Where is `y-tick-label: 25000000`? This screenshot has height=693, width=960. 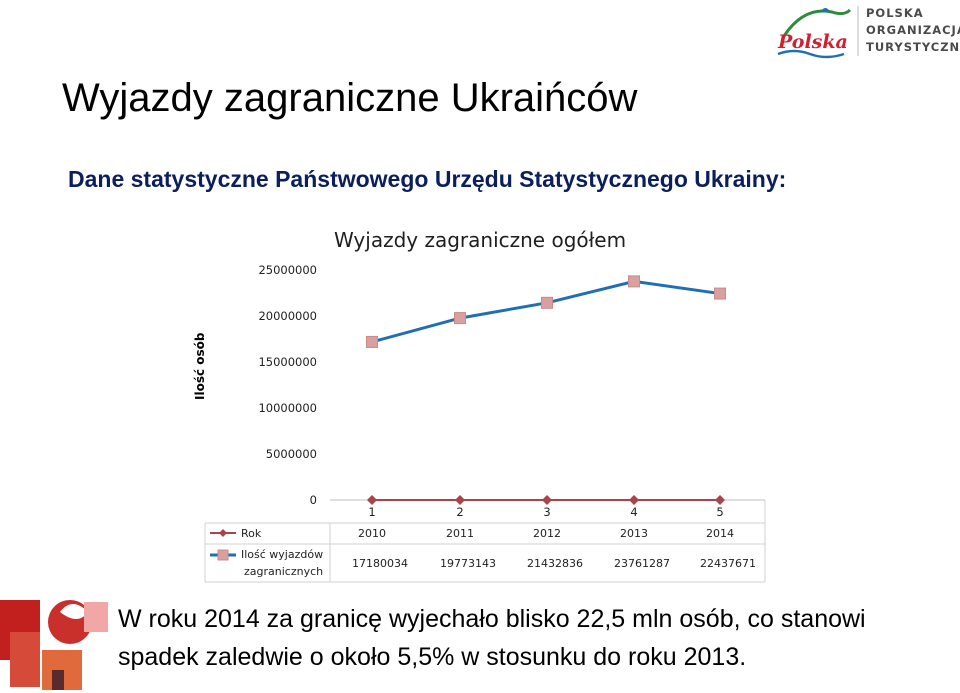 y-tick-label: 25000000 is located at coordinates (287, 270).